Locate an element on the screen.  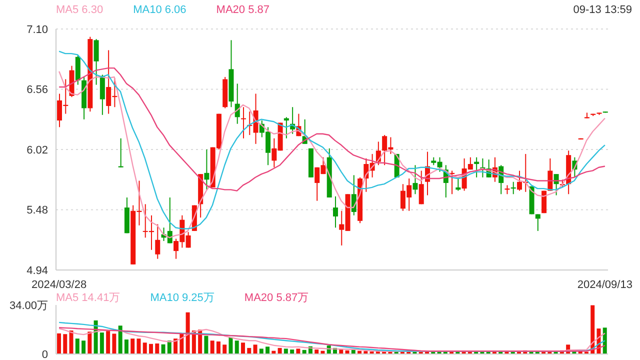
text: MA20 5.87万 is located at coordinates (276, 297).